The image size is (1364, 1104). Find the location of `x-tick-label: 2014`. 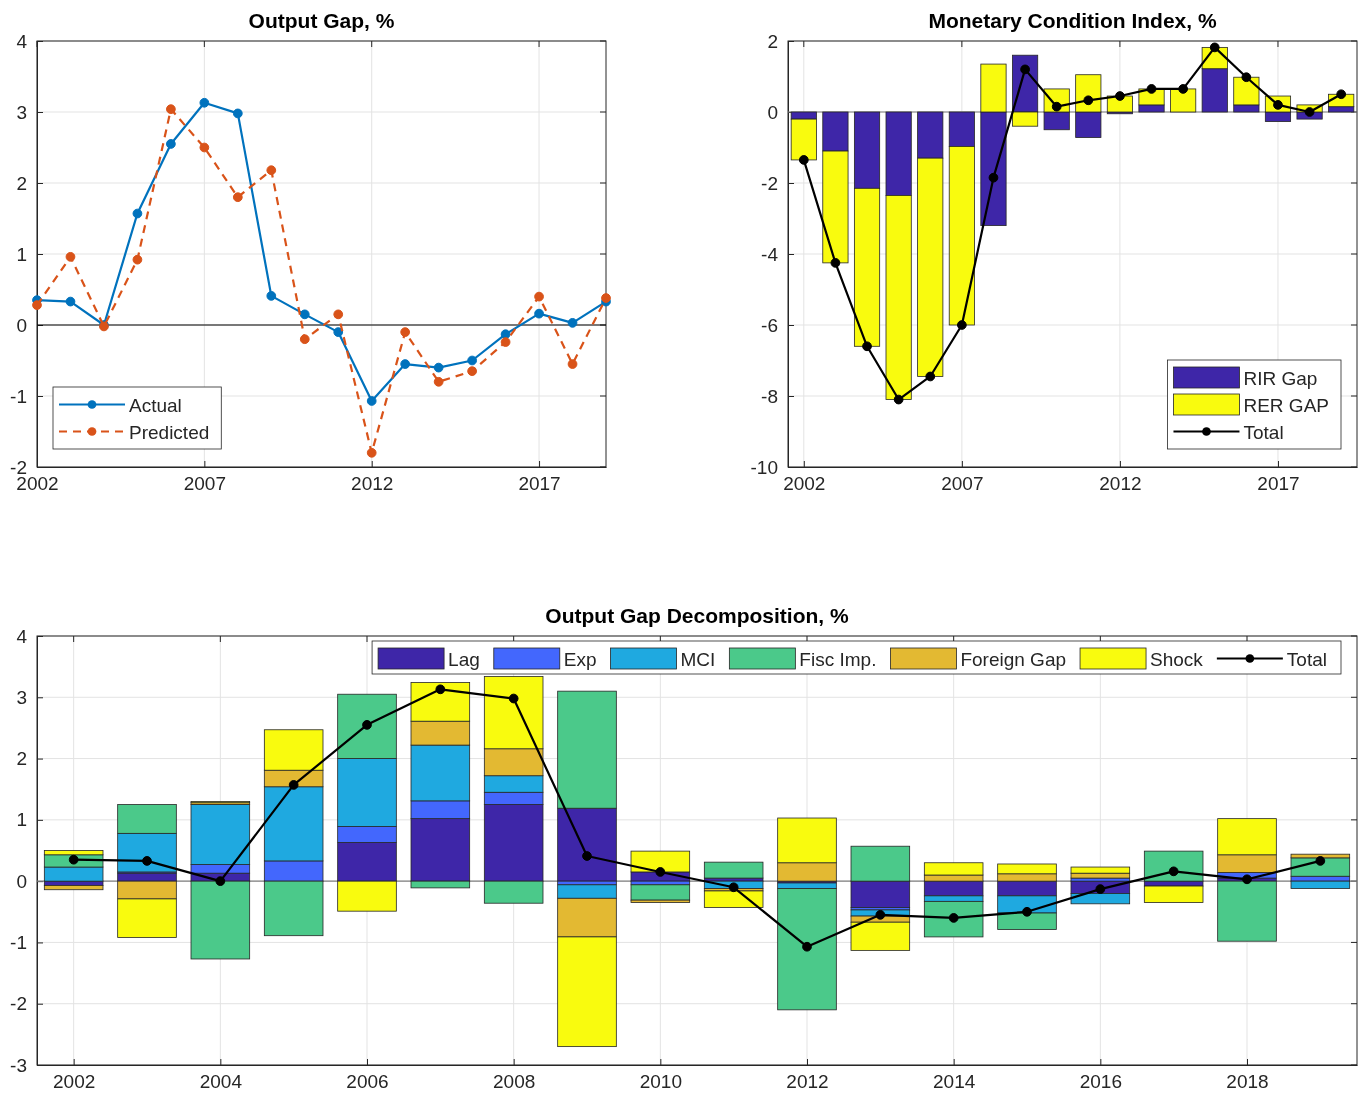

x-tick-label: 2014 is located at coordinates (954, 1082).